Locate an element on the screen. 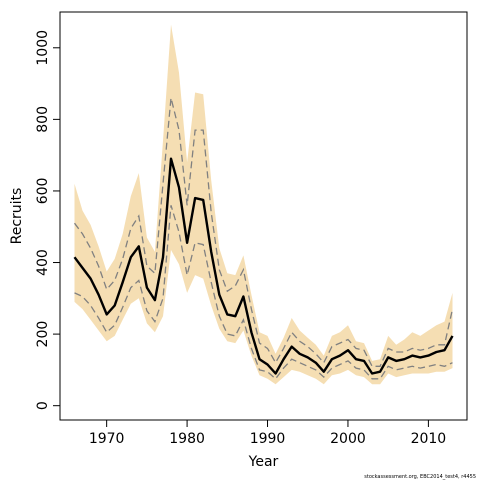 This screenshot has width=480, height=480. y-axis: 0 200 400 600 800 1000 is located at coordinates (47, 220).